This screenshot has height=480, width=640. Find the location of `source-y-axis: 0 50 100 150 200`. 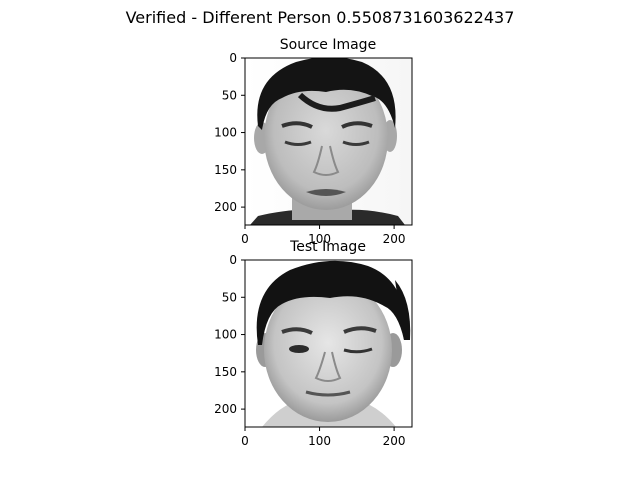

source-y-axis: 0 50 100 150 200 is located at coordinates (229, 132).